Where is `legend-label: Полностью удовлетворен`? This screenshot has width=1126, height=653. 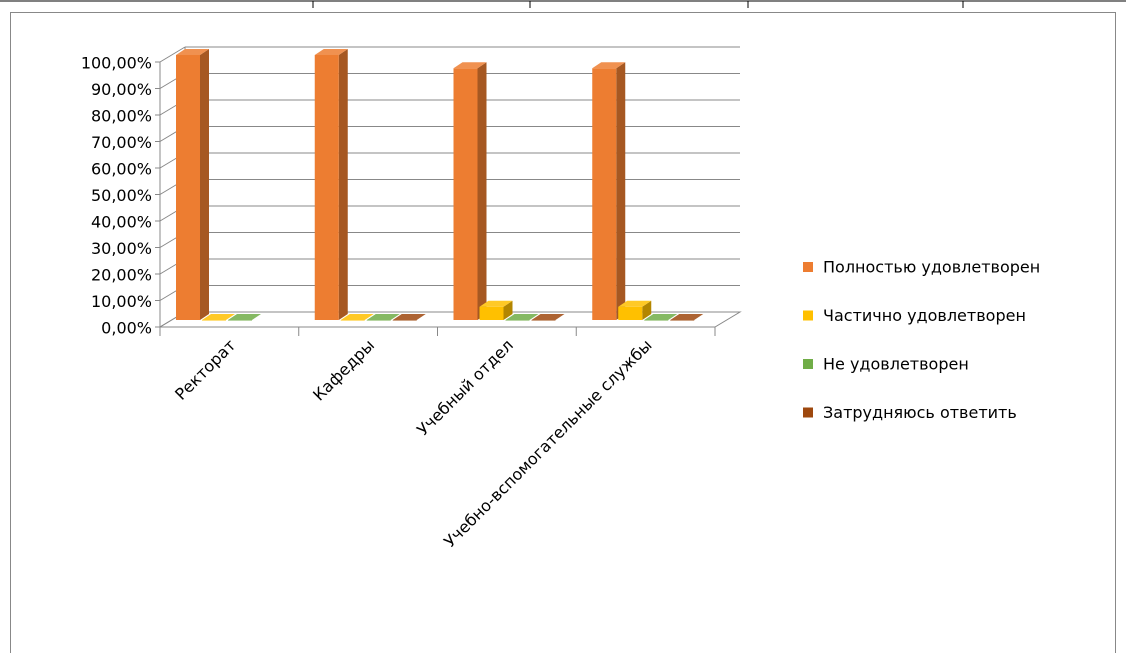 legend-label: Полностью удовлетворен is located at coordinates (931, 267).